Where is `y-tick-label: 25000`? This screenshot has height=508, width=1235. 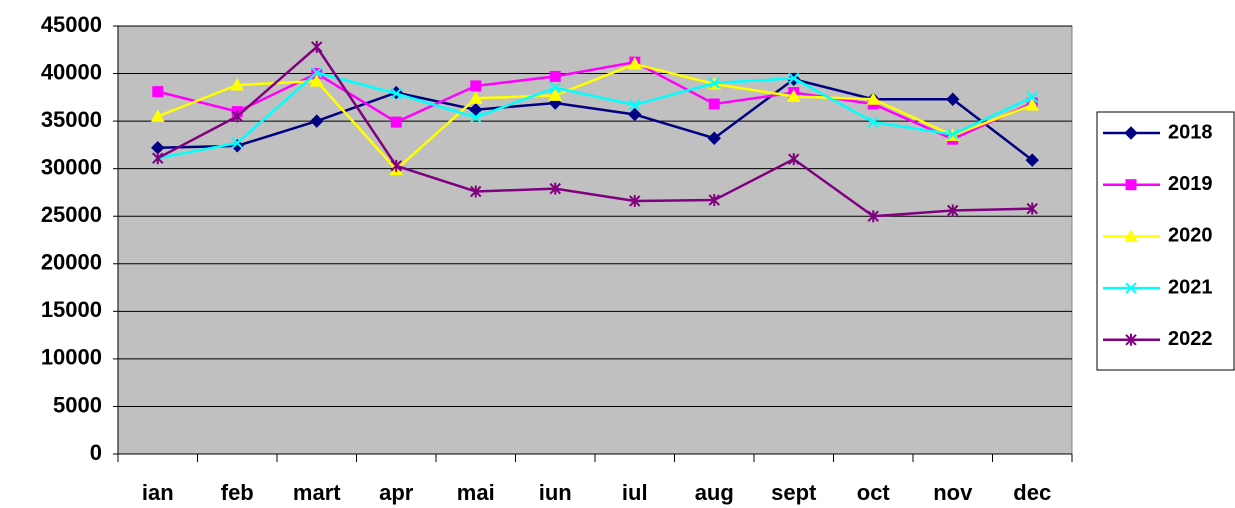 y-tick-label: 25000 is located at coordinates (71, 214).